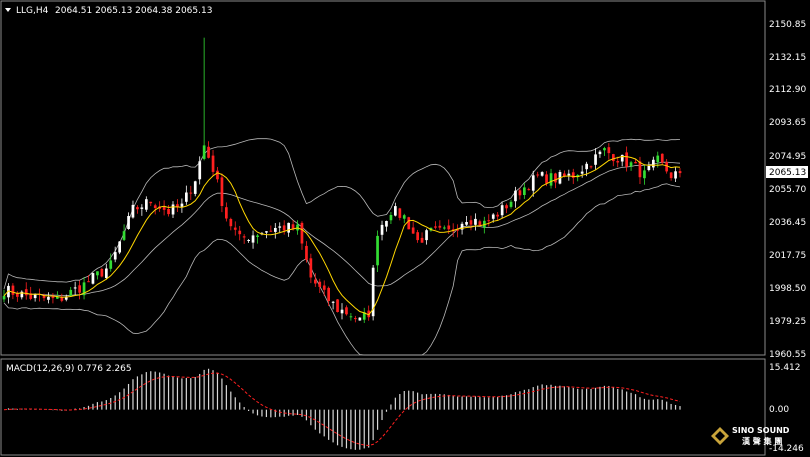 This screenshot has height=457, width=810. I want to click on ohlc-values: 2064.51 2065.13 2064.38 2065.13, so click(133, 11).